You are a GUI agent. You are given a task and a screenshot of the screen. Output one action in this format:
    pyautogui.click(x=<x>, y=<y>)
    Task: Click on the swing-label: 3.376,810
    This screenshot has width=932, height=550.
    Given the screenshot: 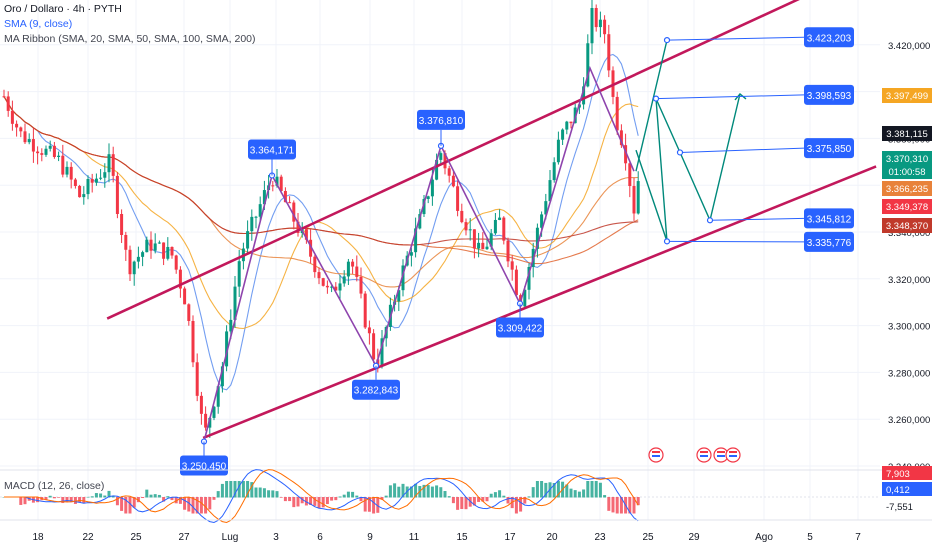 What is the action you would take?
    pyautogui.click(x=441, y=127)
    